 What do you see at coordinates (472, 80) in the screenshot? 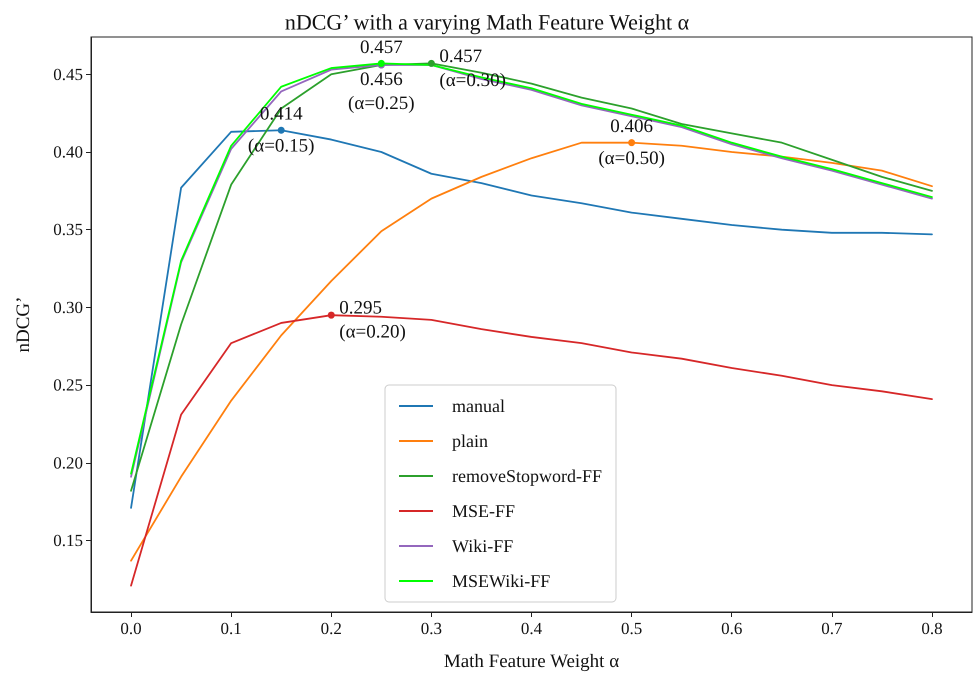
I see `annotation: (α=0.30)` at bounding box center [472, 80].